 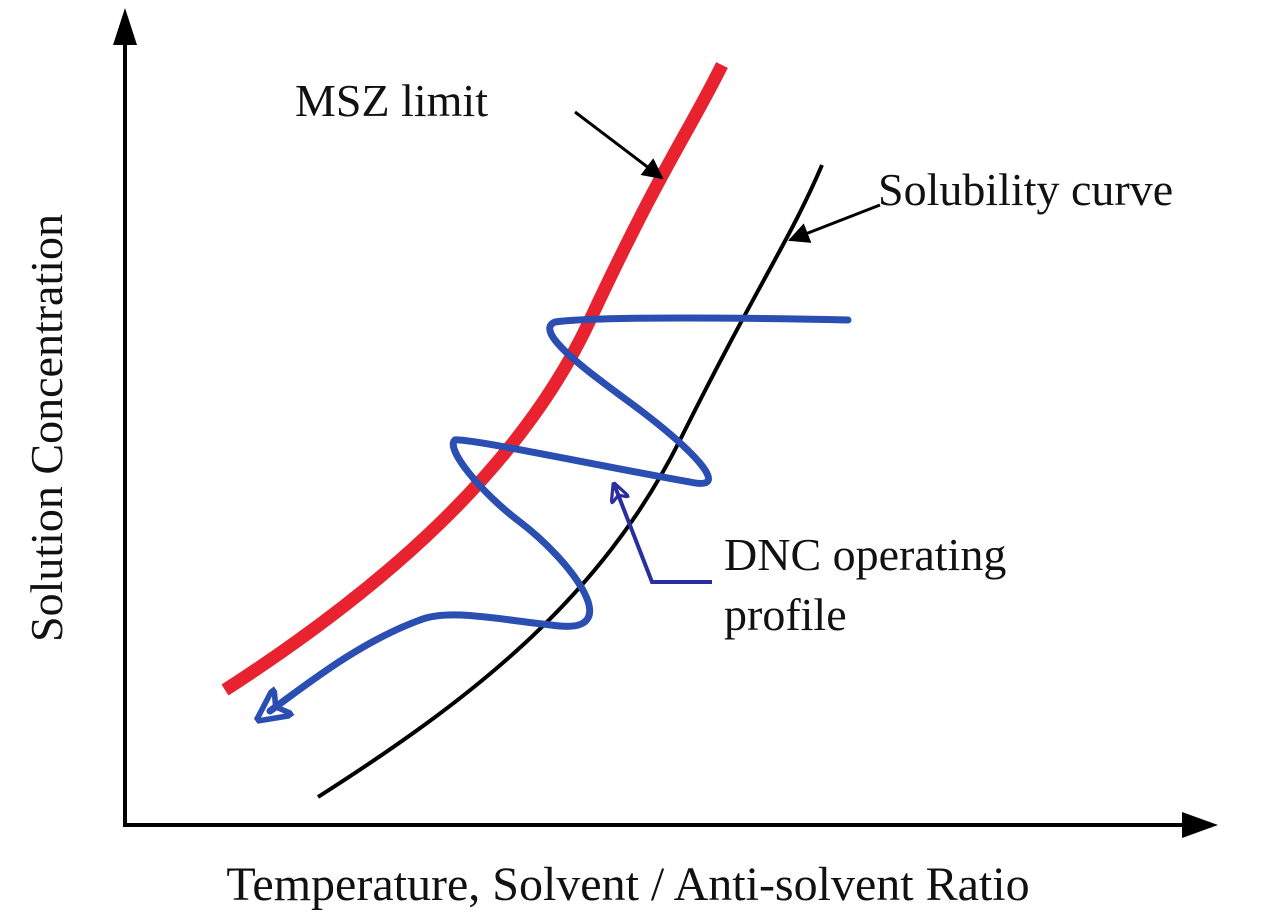 What do you see at coordinates (1025, 189) in the screenshot?
I see `solubility-label: Solubility curve` at bounding box center [1025, 189].